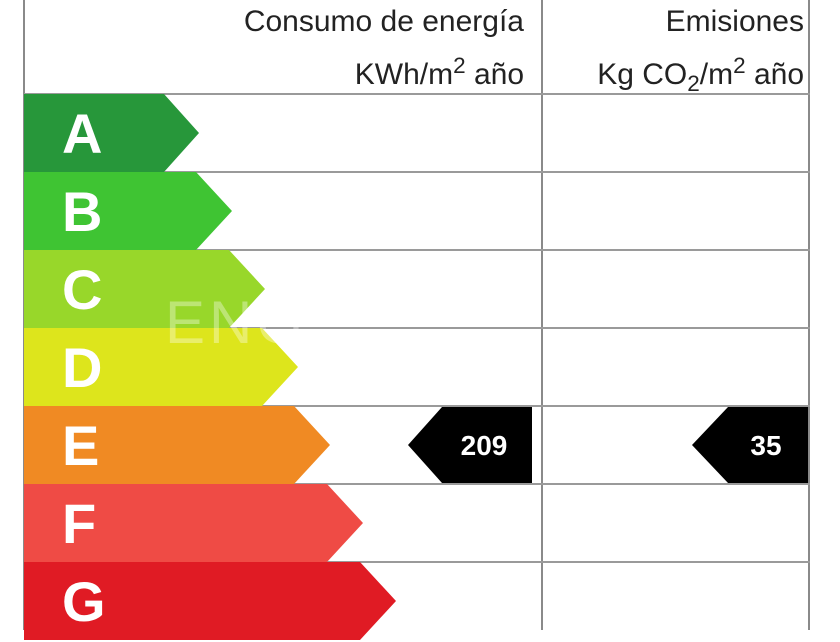 The image size is (840, 642). What do you see at coordinates (83, 289) in the screenshot?
I see `rating-letter-c: C` at bounding box center [83, 289].